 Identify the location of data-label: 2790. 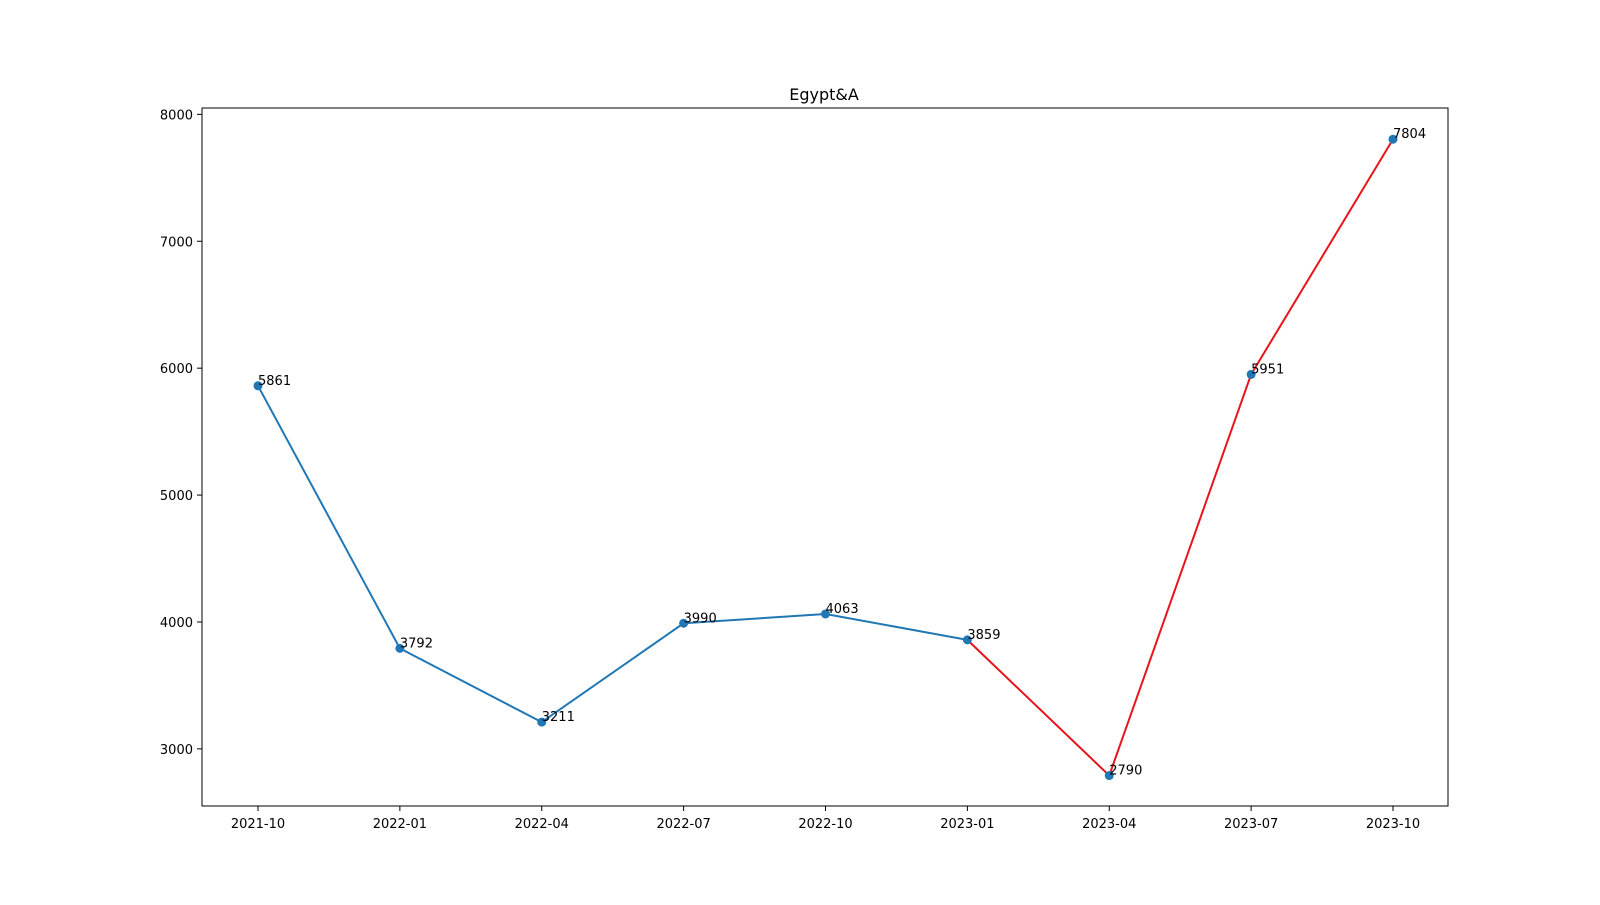
(1125, 771).